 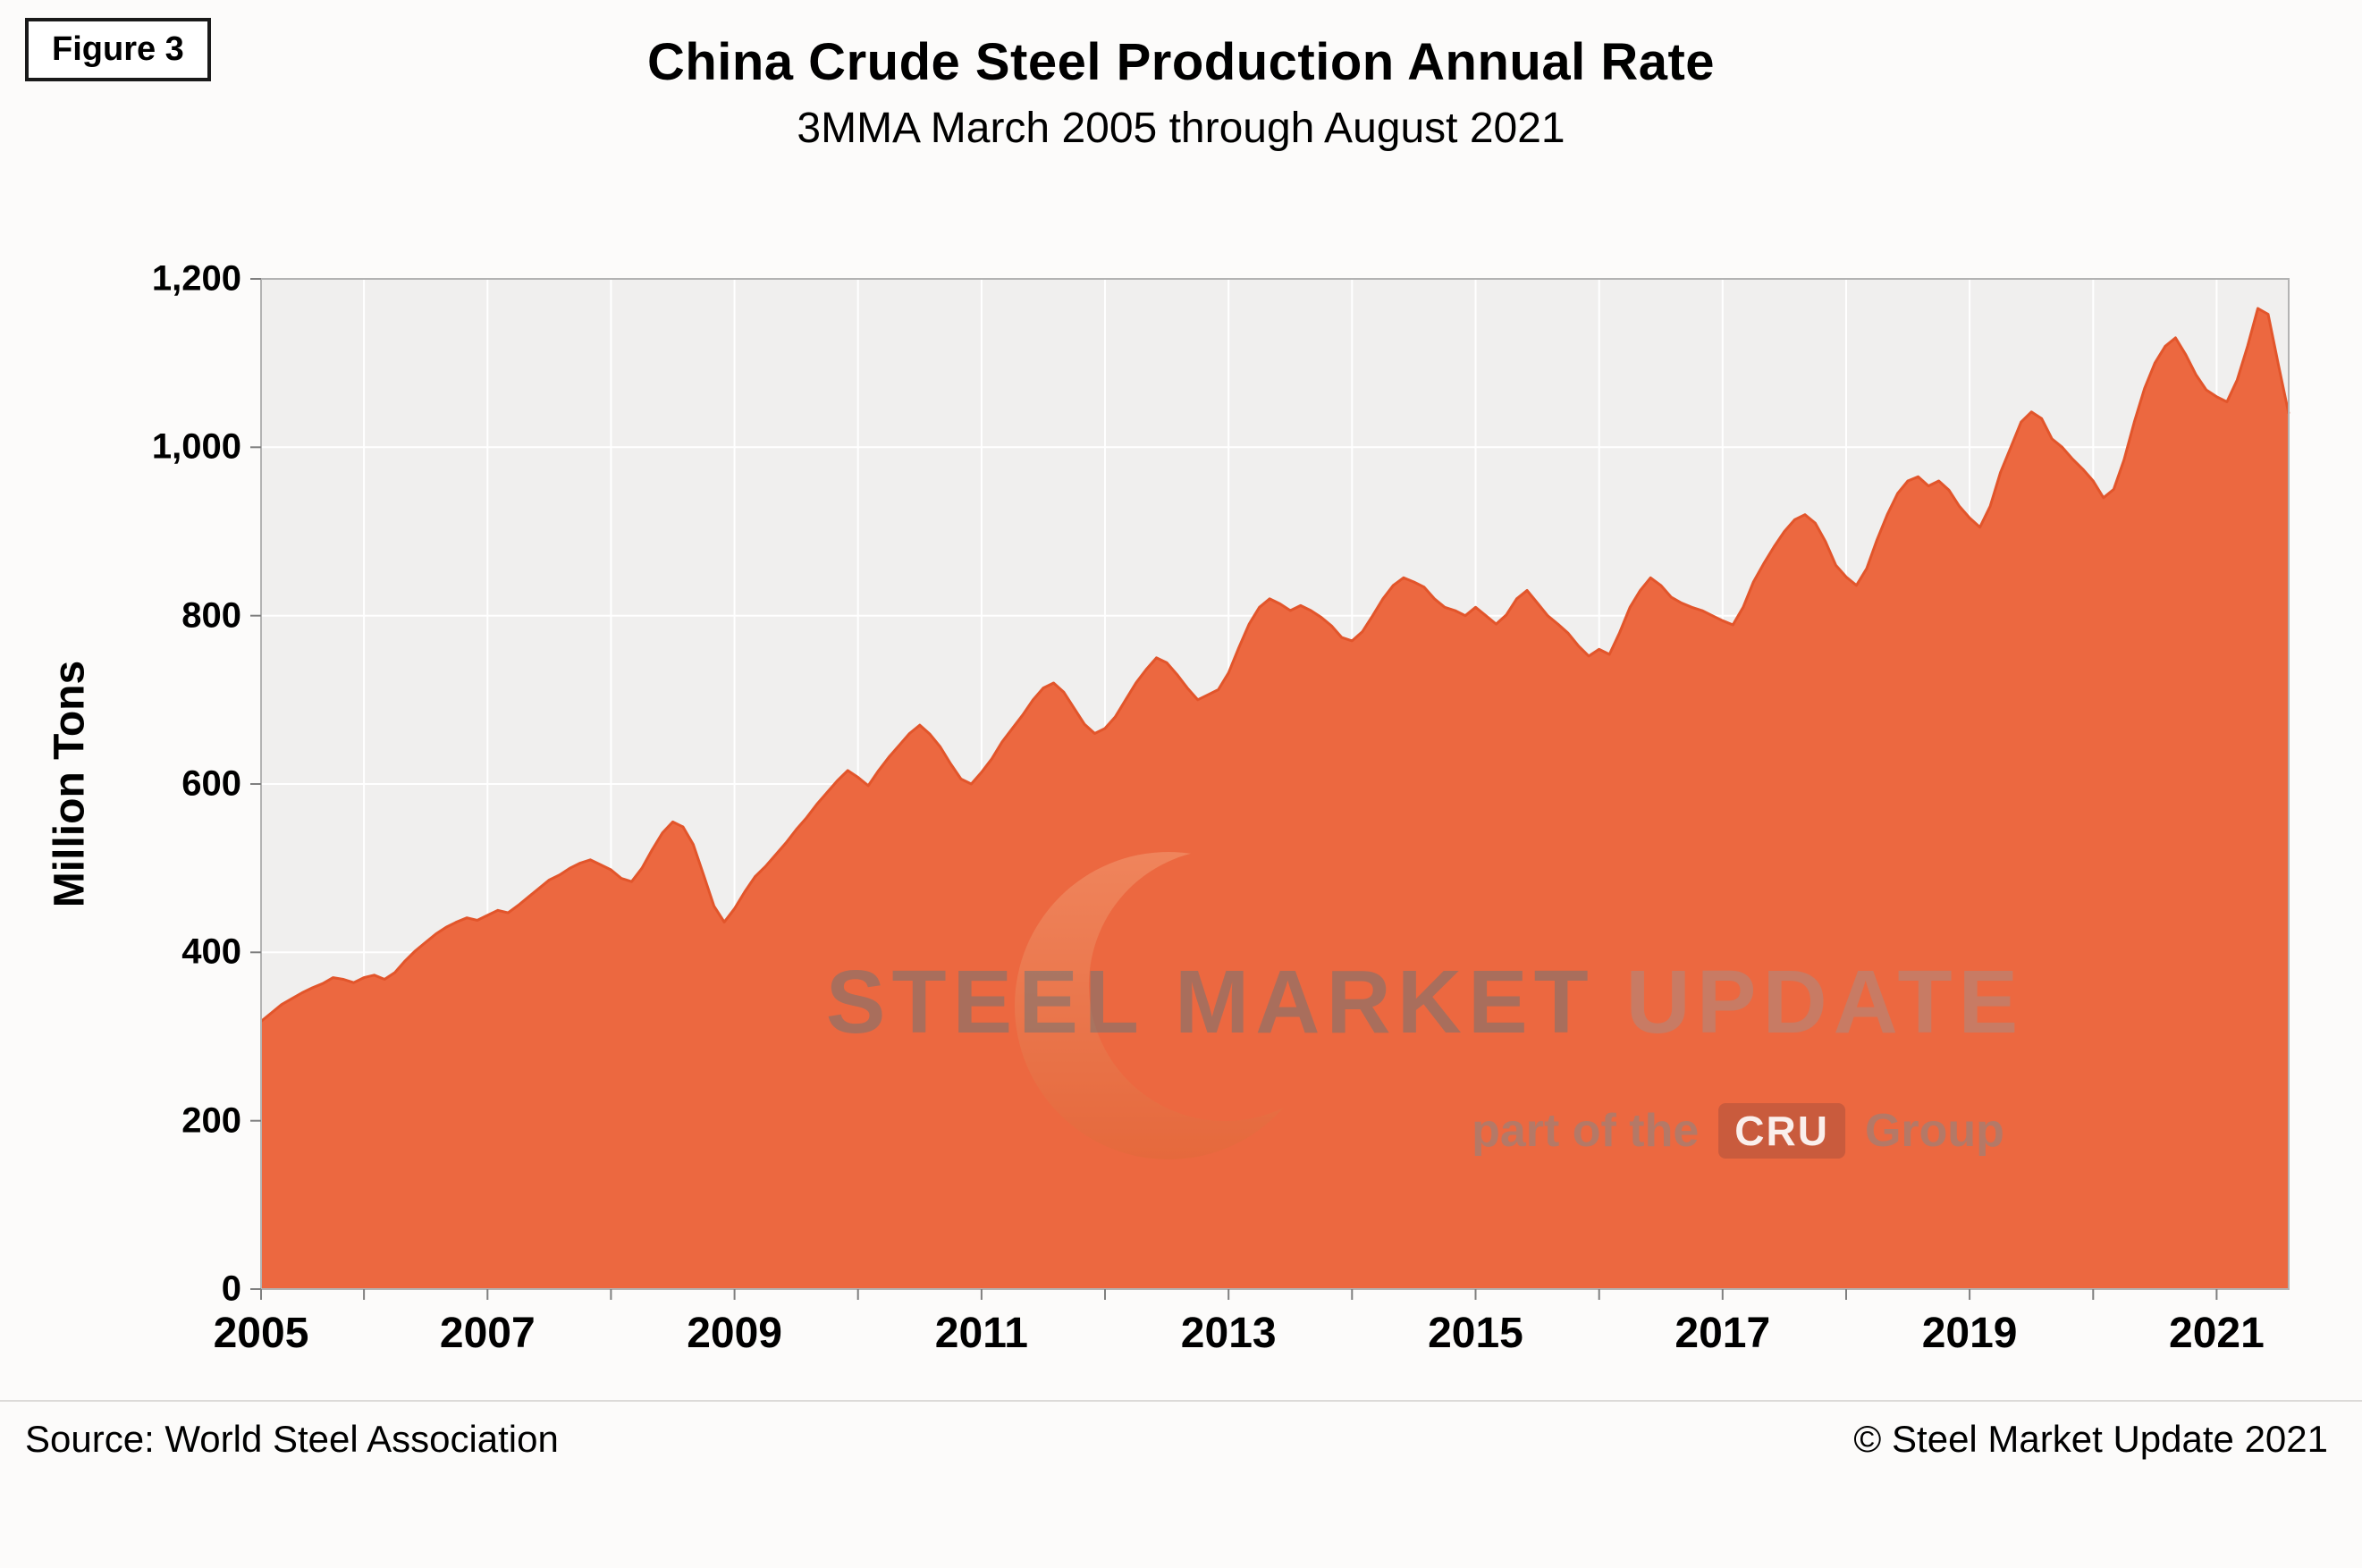 What do you see at coordinates (211, 1120) in the screenshot?
I see `y-tick-label: 200` at bounding box center [211, 1120].